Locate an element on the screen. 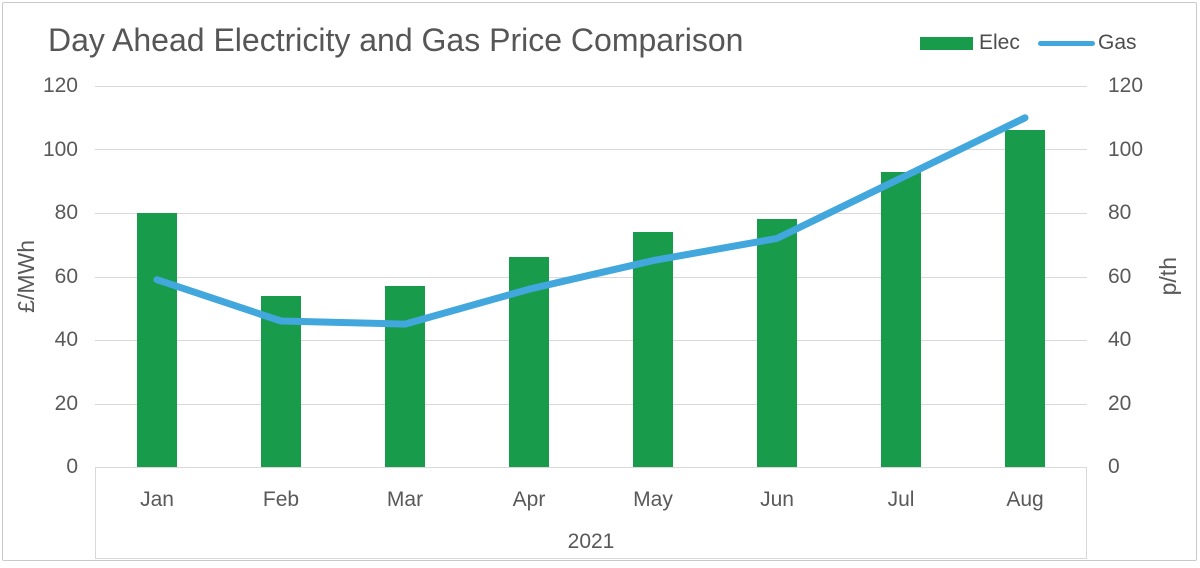 The image size is (1200, 568). x-axis-label: Mar is located at coordinates (405, 499).